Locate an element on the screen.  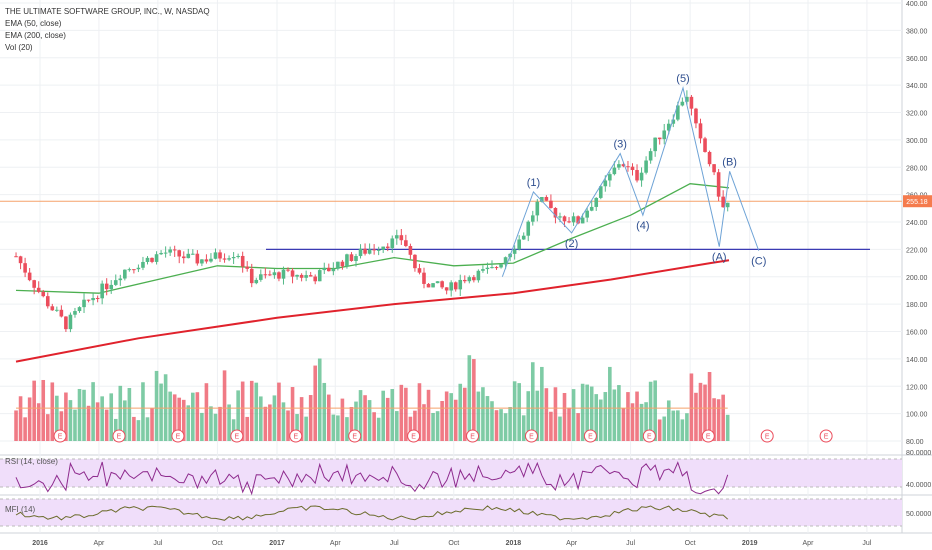
y-tick-label: 140.00 is located at coordinates (917, 360).